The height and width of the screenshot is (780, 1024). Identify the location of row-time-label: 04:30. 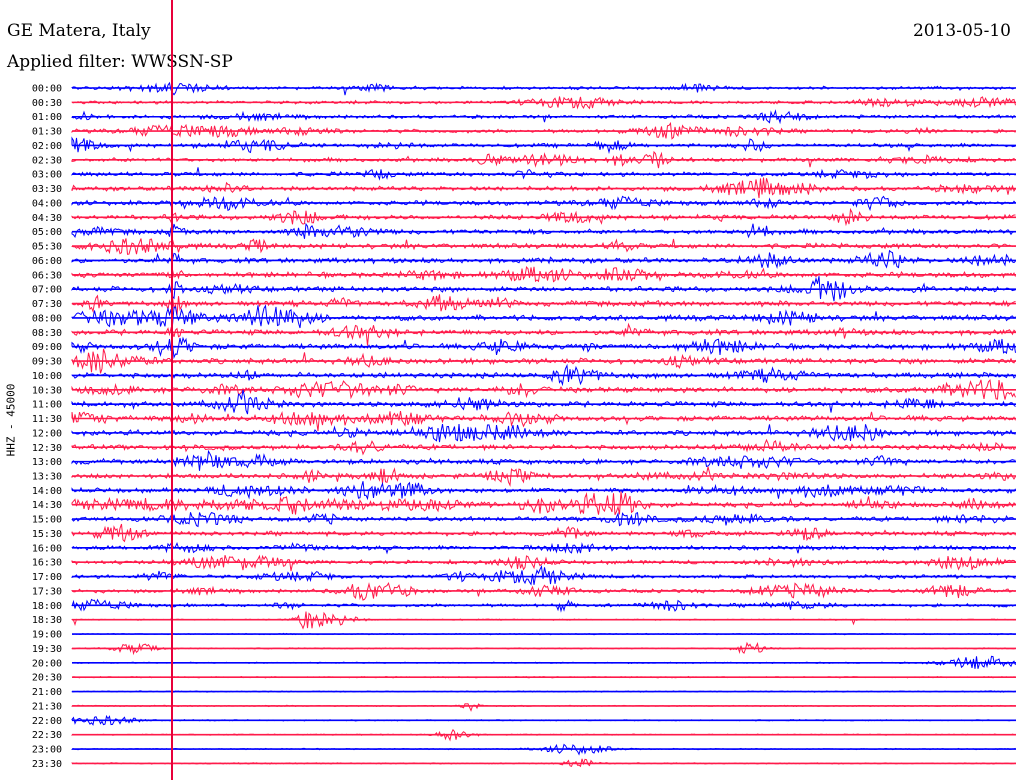
(47, 218).